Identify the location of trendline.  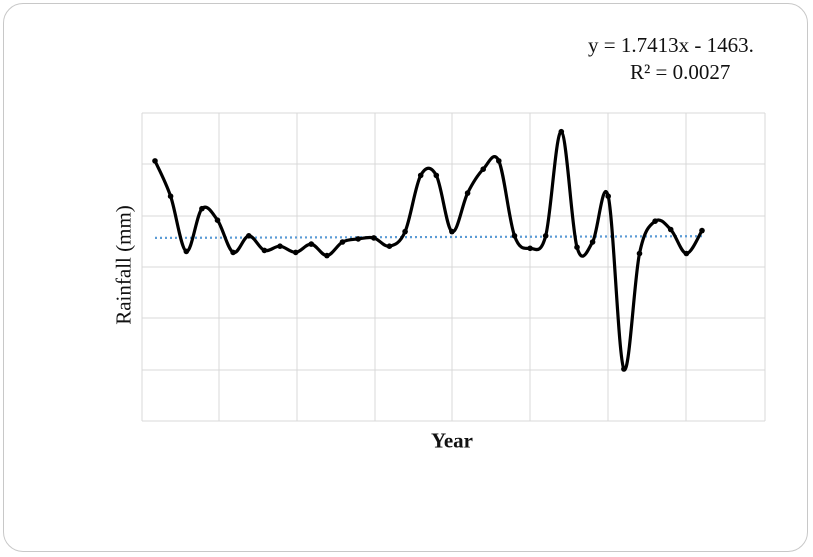
(428, 237).